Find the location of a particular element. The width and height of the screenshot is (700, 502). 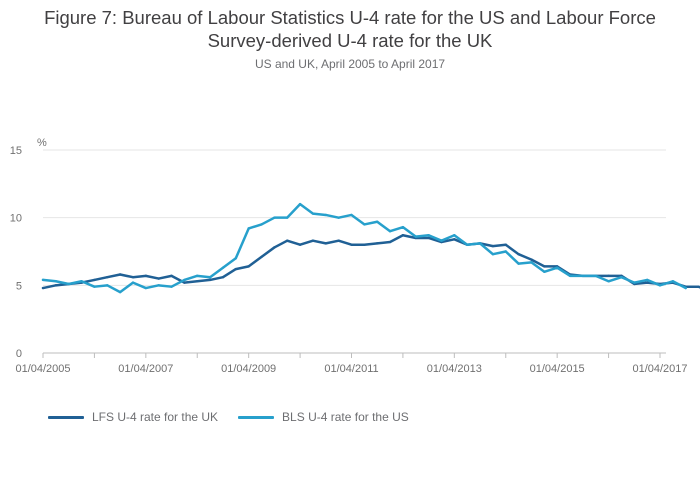

x-tick-label: 01/04/2015 is located at coordinates (557, 369).